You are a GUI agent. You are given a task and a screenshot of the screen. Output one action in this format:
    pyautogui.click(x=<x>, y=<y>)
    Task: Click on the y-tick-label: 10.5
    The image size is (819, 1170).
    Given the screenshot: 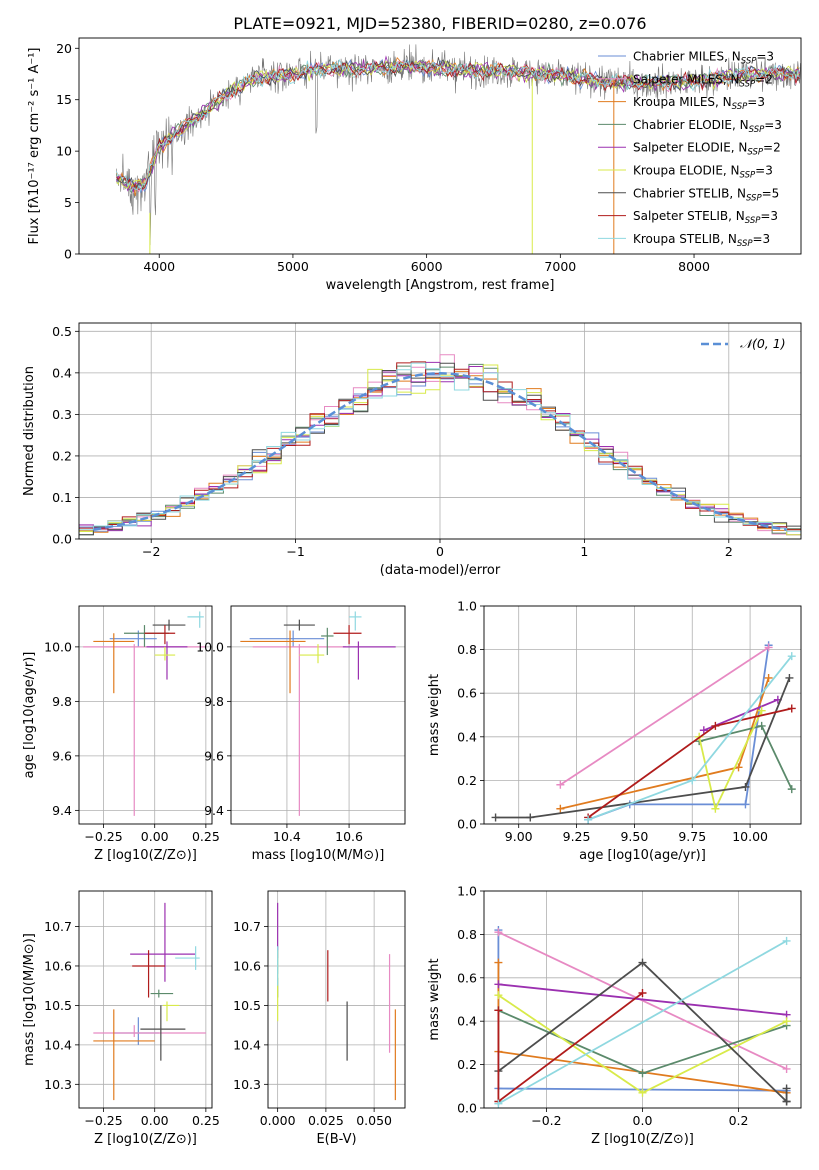 What is the action you would take?
    pyautogui.click(x=247, y=1005)
    